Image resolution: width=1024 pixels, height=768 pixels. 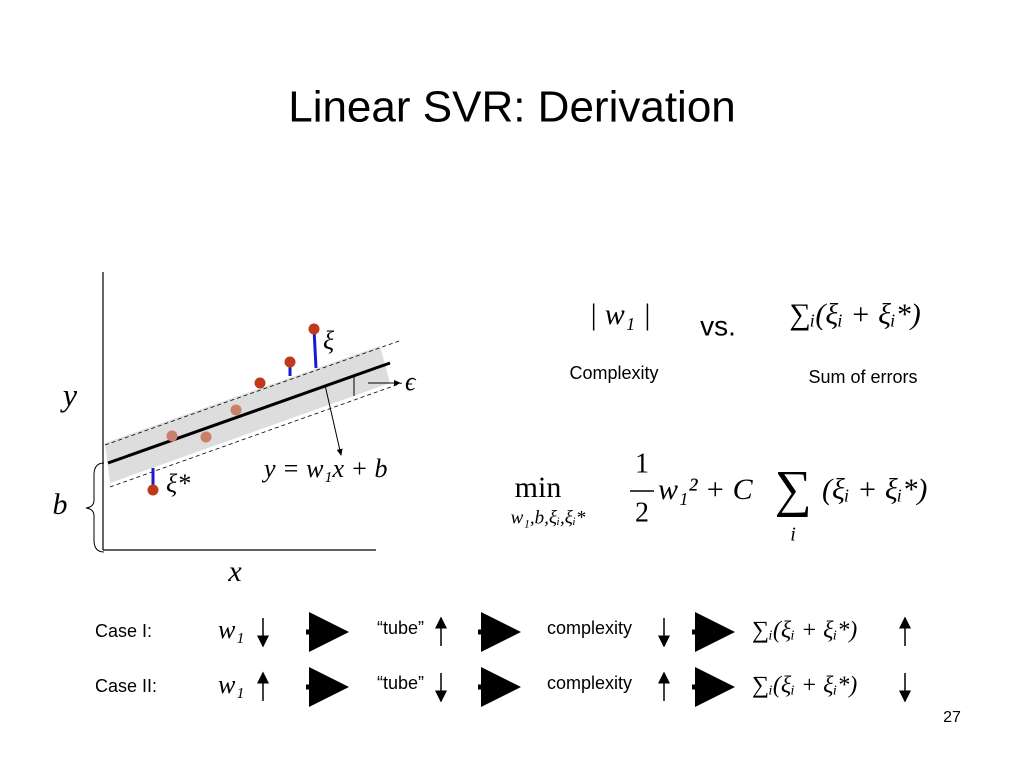 What do you see at coordinates (620, 314) in the screenshot?
I see `complexity-term: | w₁ |` at bounding box center [620, 314].